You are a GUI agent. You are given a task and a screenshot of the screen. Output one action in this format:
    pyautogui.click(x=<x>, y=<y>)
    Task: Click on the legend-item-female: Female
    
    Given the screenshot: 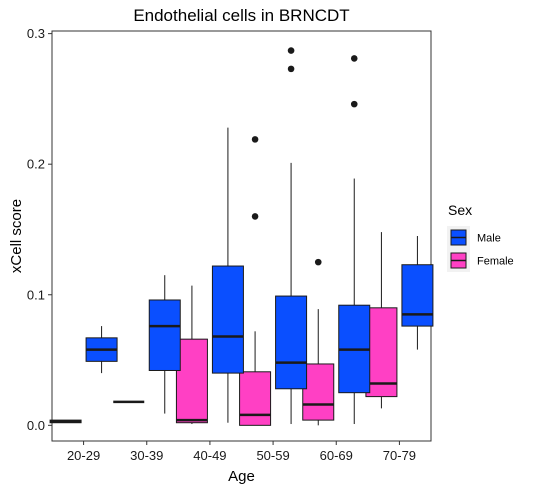 What is the action you would take?
    pyautogui.click(x=480, y=260)
    